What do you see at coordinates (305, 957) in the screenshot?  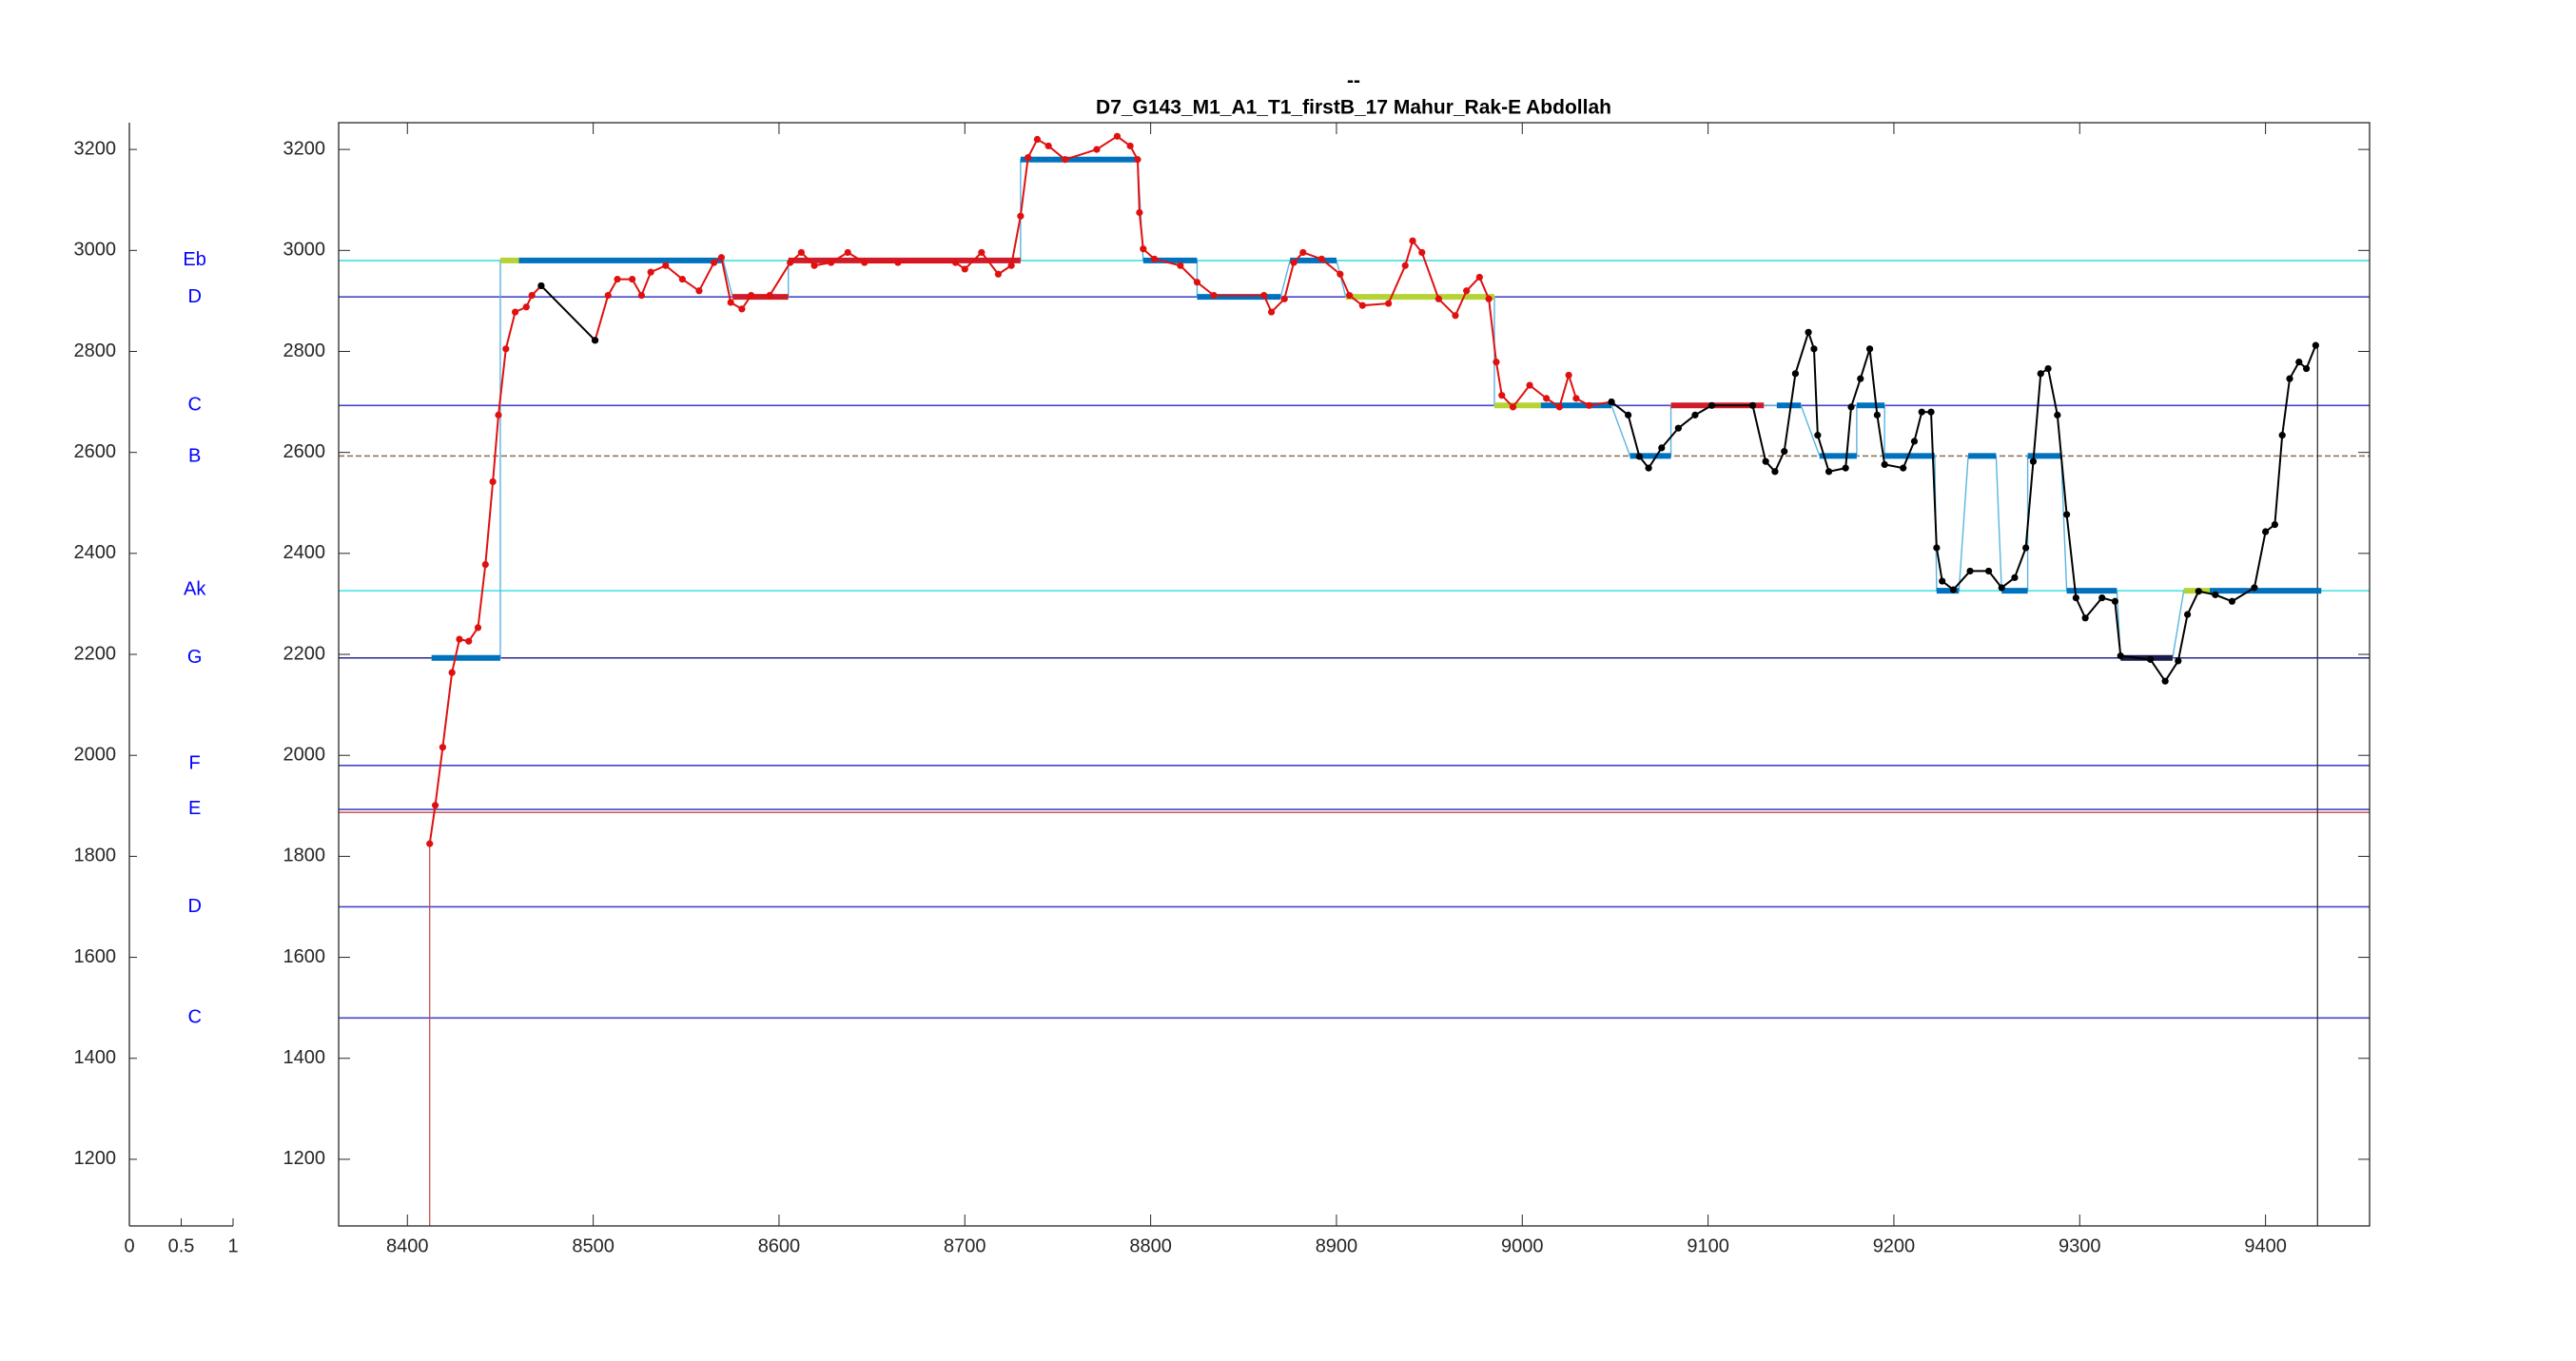 I see `y-tick-label: 1600` at bounding box center [305, 957].